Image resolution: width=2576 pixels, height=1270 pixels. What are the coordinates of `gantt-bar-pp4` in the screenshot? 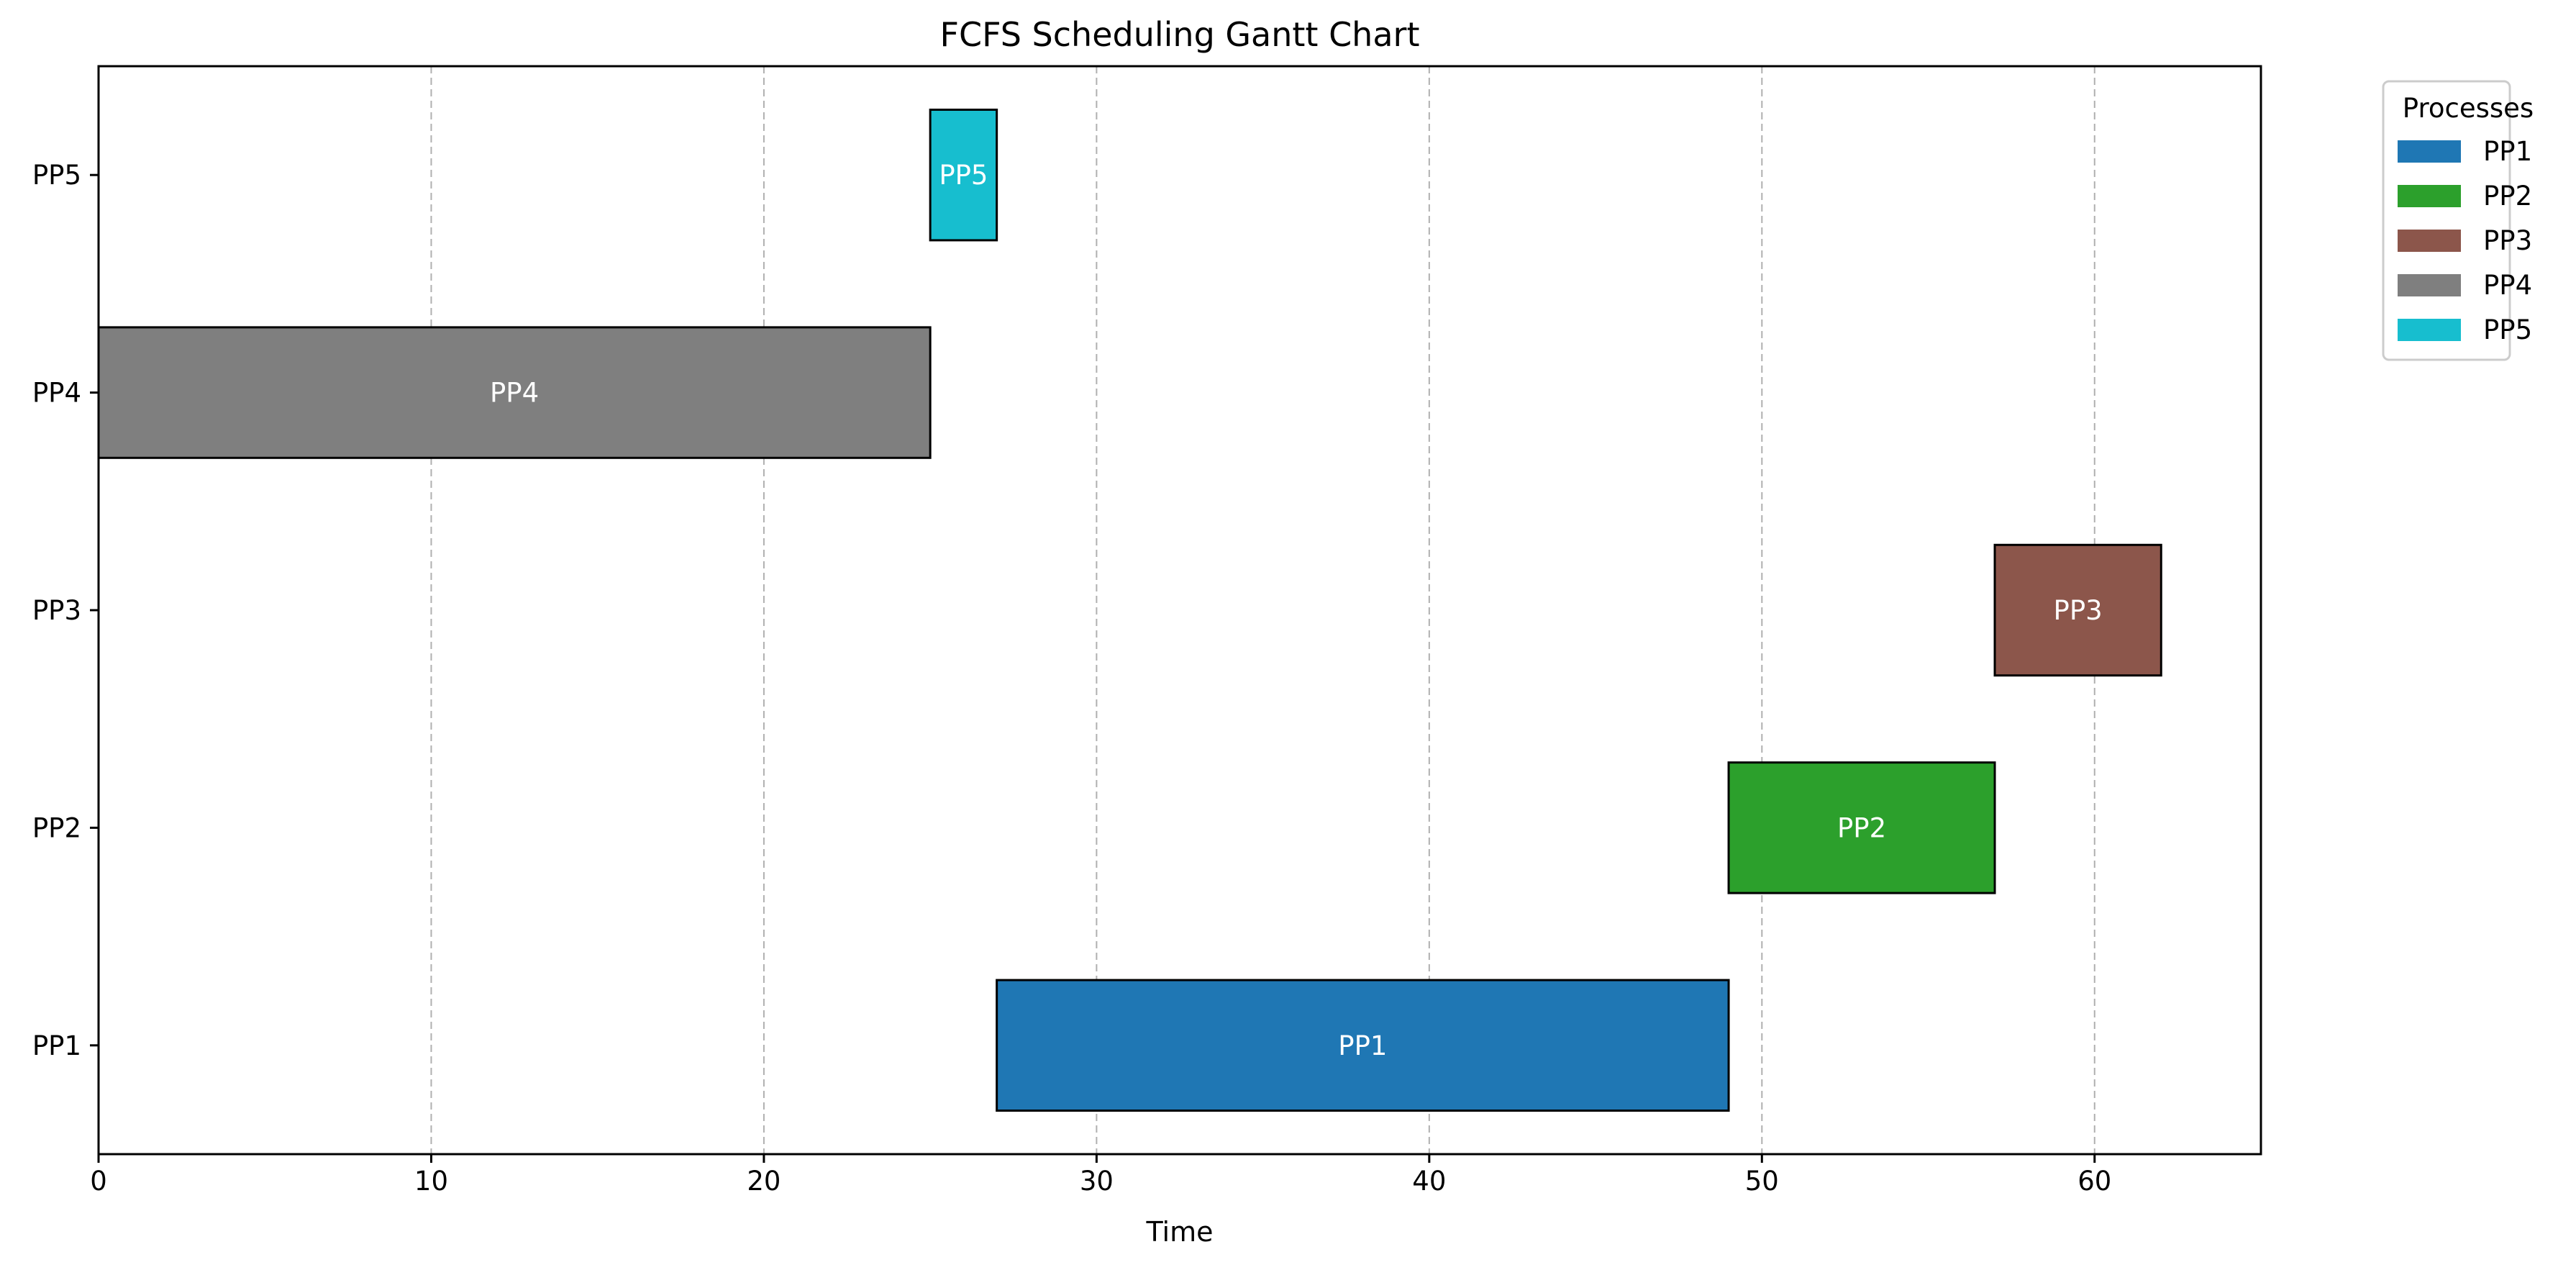 It's located at (514, 392).